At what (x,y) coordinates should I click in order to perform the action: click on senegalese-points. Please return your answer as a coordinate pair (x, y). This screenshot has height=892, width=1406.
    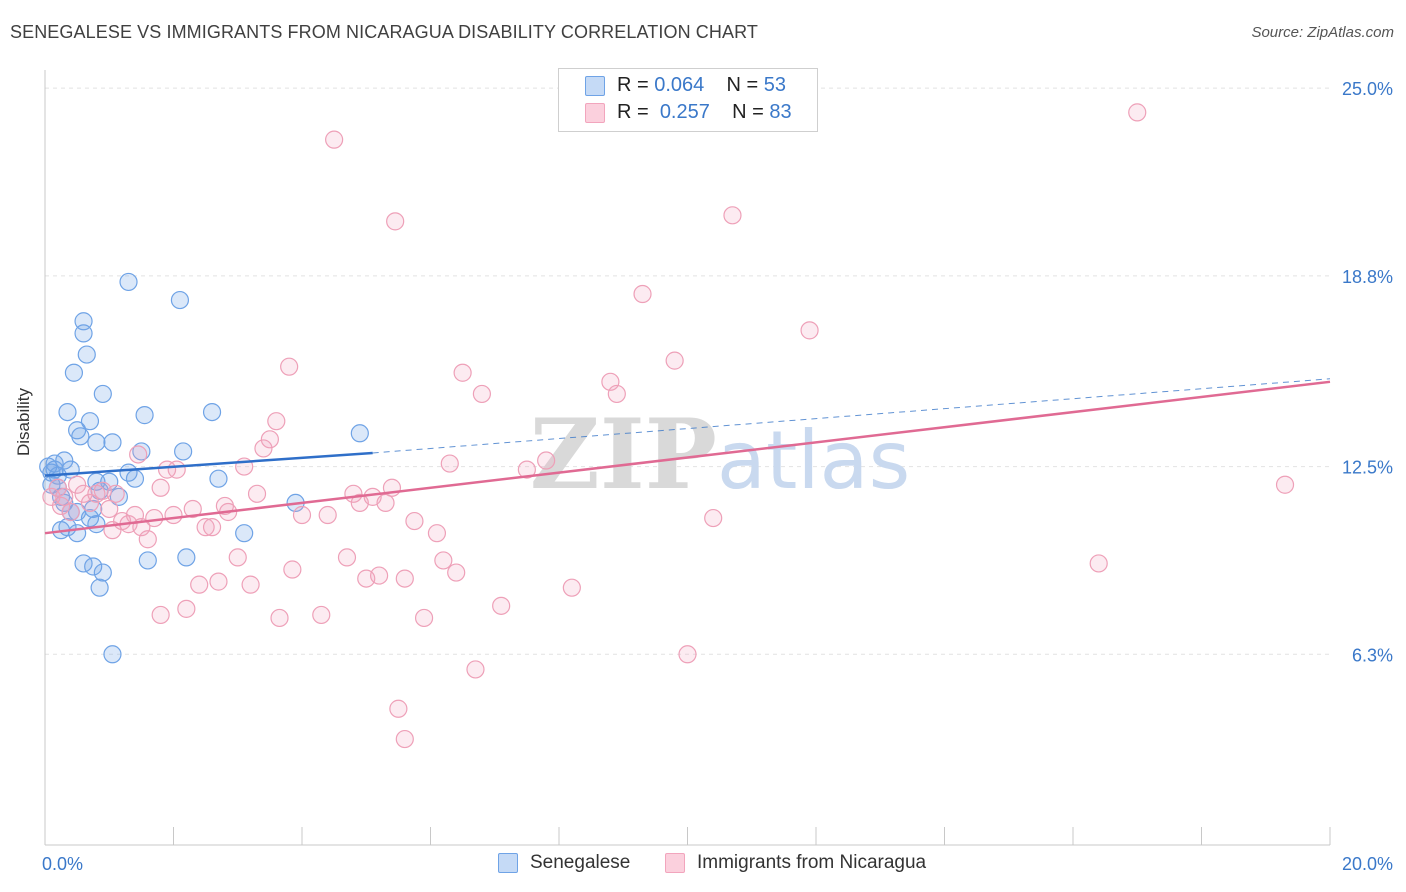
    Looking at the image, I should click on (204, 468).